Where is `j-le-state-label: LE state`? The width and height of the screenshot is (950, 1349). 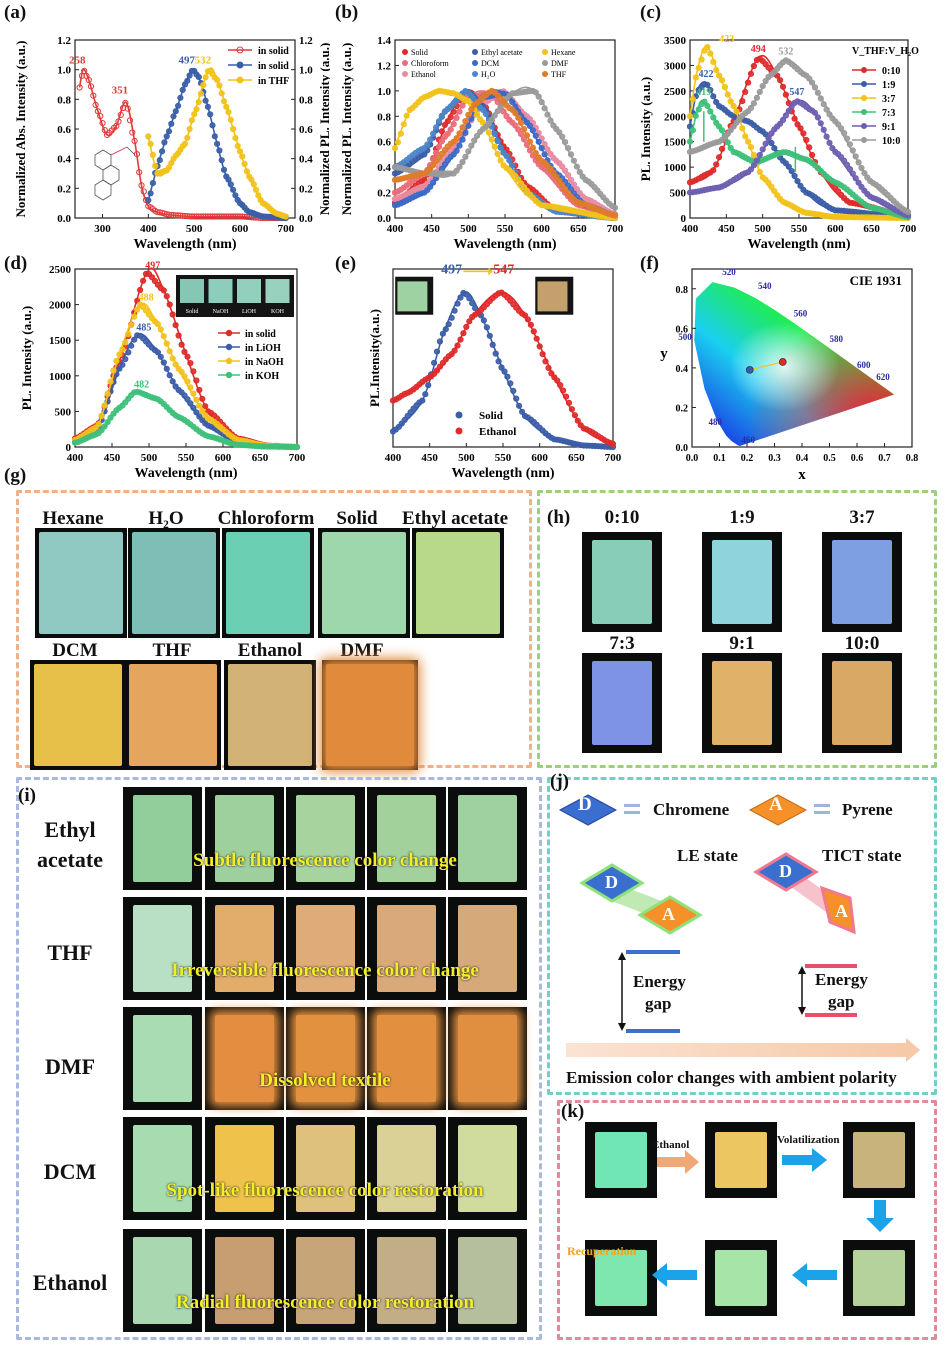 j-le-state-label: LE state is located at coordinates (707, 855).